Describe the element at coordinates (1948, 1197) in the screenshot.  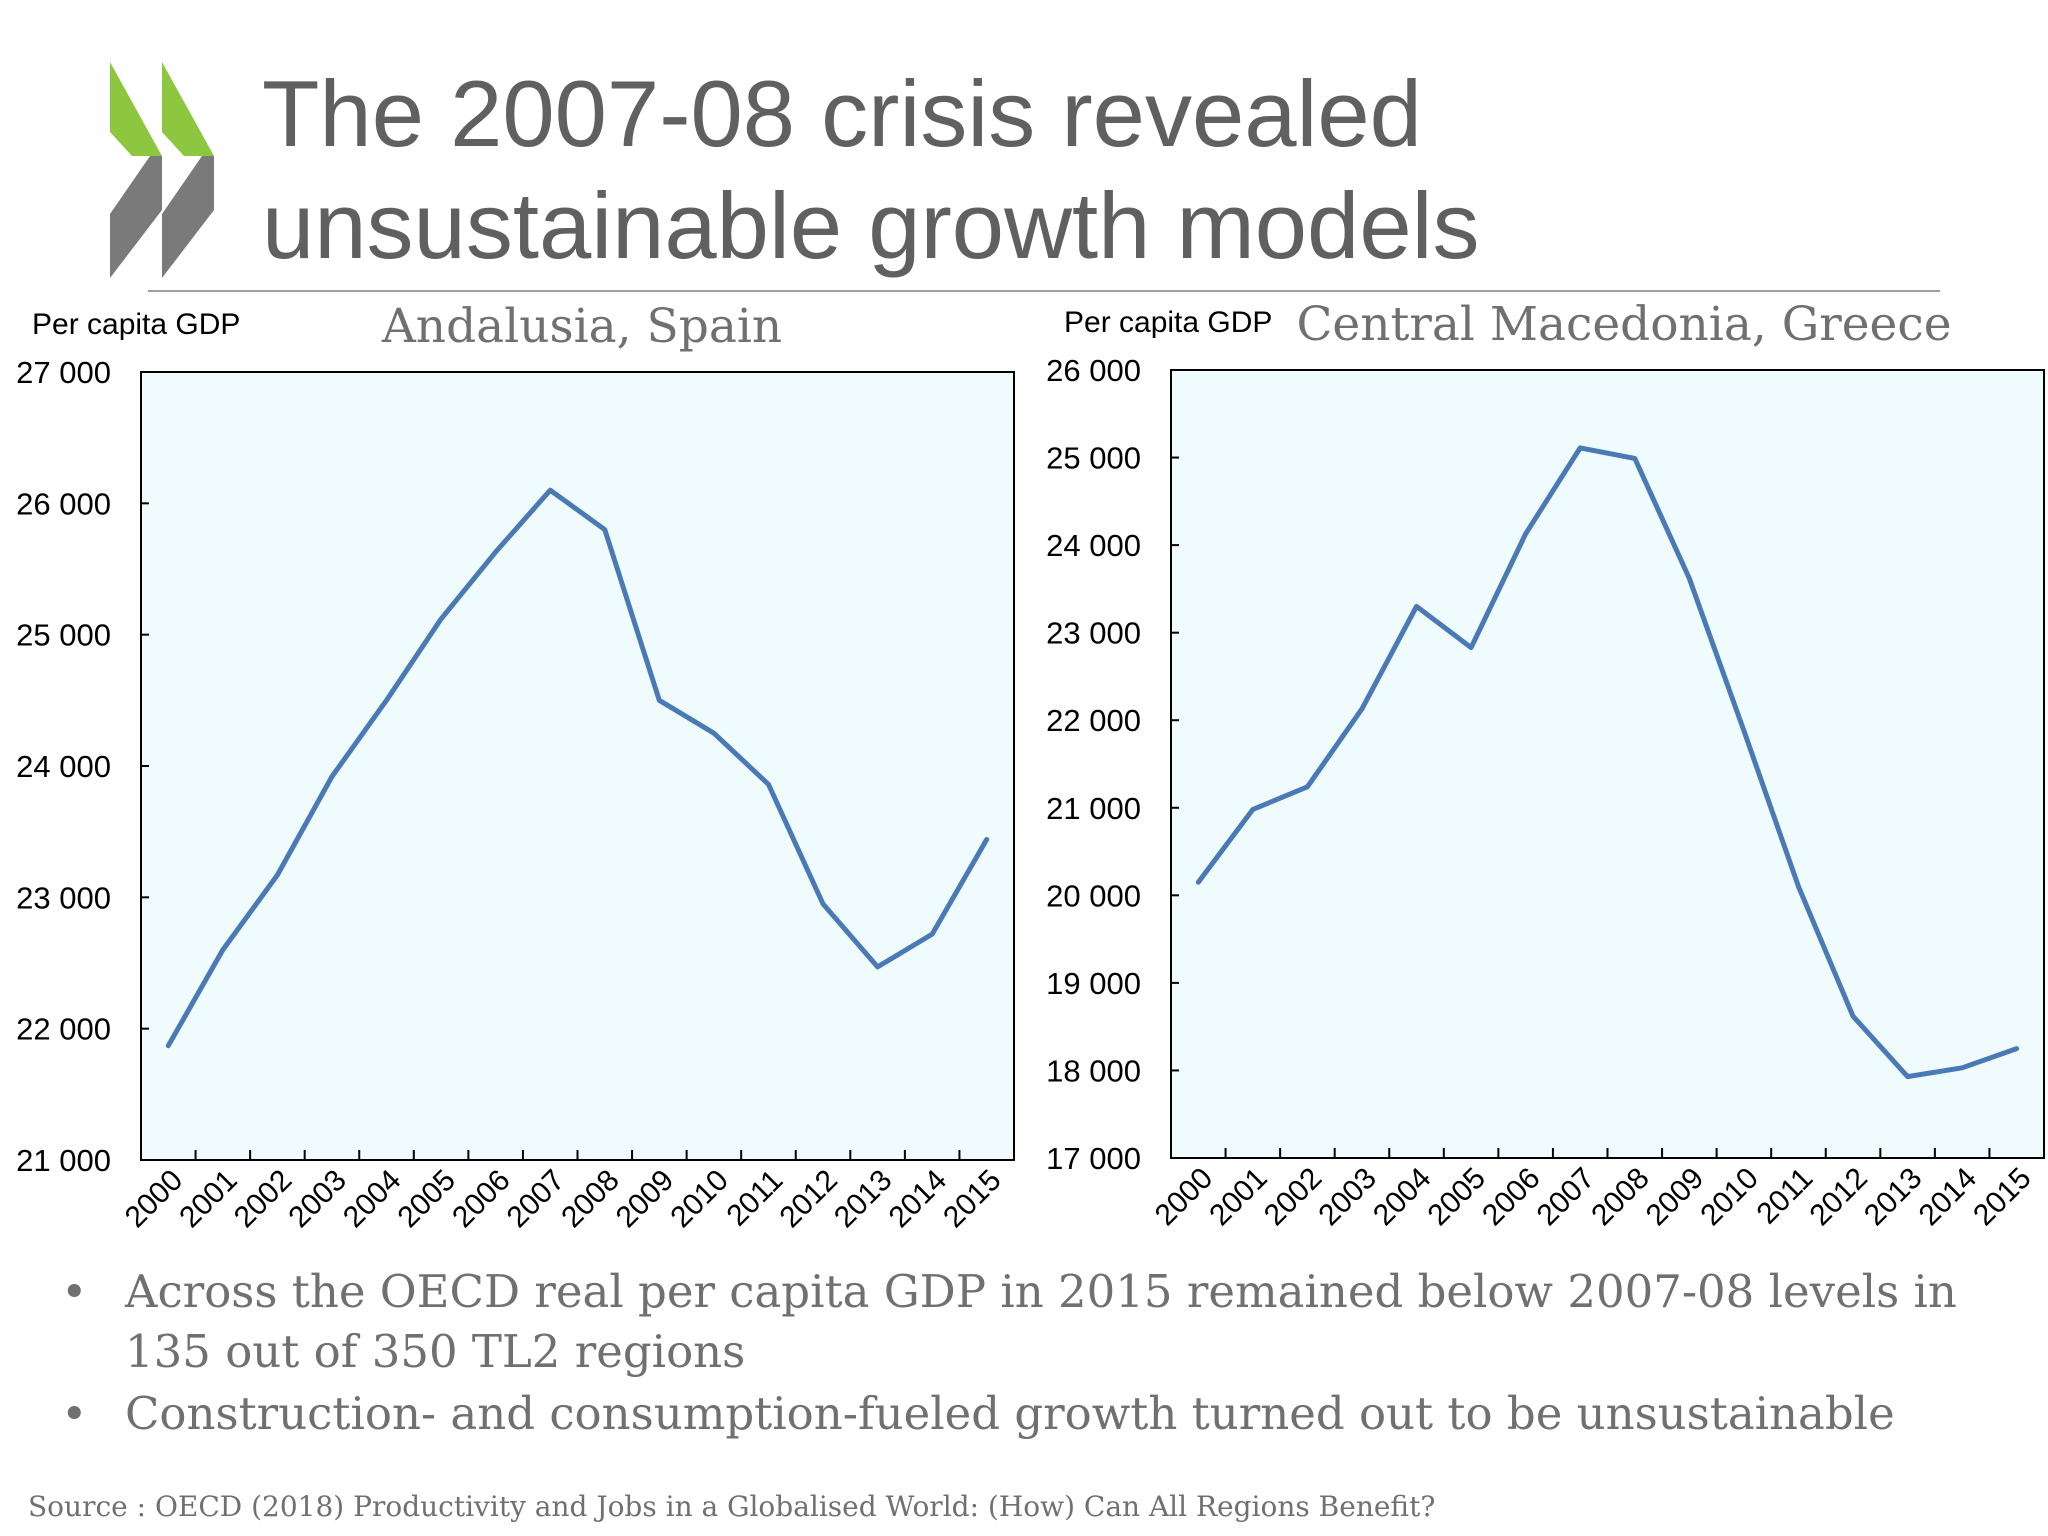
I see `x-tick-label: 2014` at that location.